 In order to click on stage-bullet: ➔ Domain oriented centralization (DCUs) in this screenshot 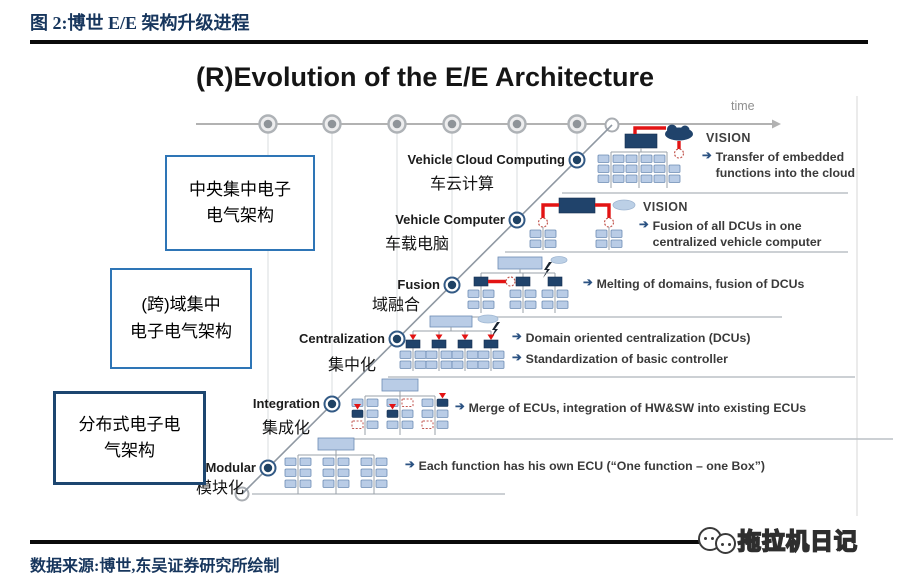, I will do `click(684, 338)`.